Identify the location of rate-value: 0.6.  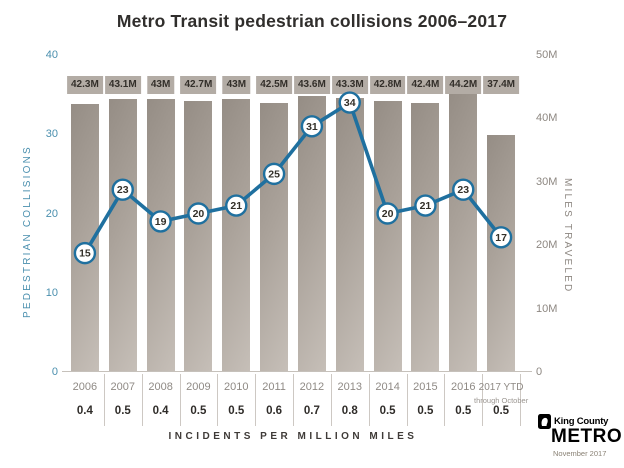
(274, 411).